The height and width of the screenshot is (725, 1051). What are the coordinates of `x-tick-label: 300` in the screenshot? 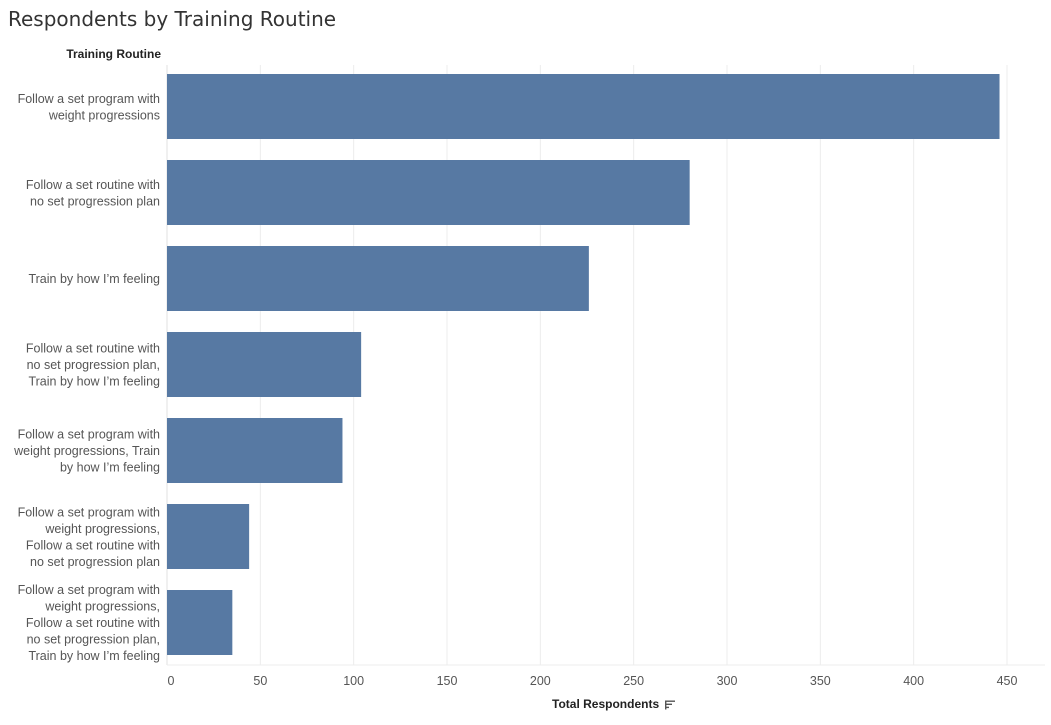 It's located at (727, 681).